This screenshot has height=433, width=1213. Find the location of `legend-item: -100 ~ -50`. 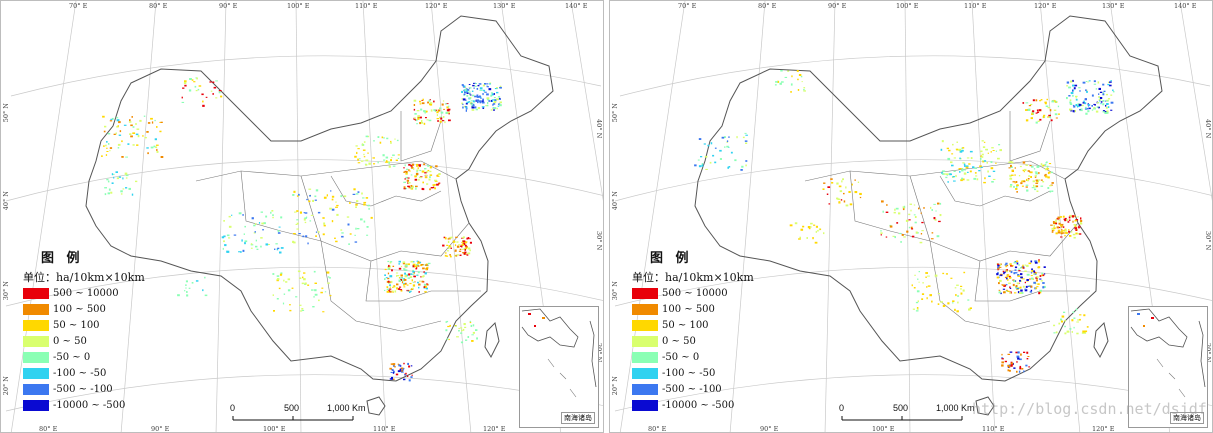

legend-item: -100 ~ -50 is located at coordinates (737, 373).